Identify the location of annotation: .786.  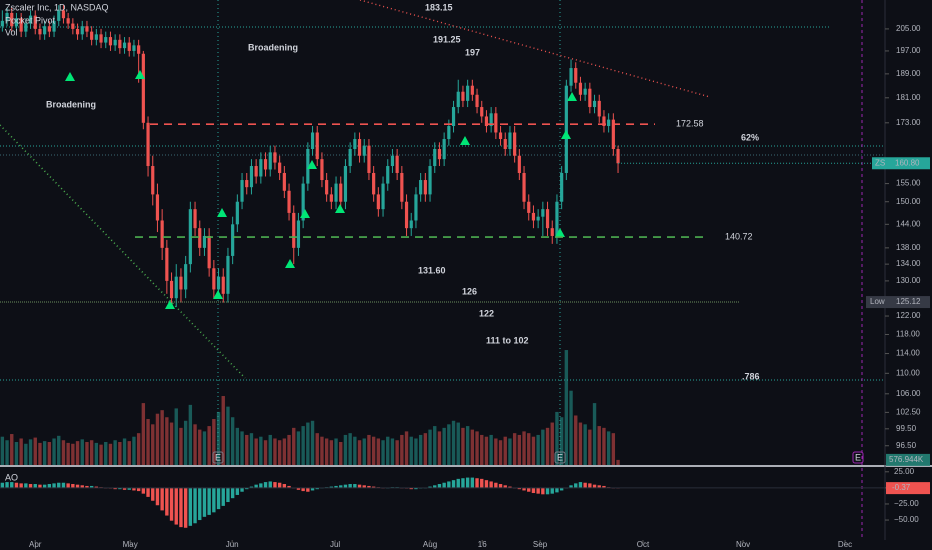
(751, 376).